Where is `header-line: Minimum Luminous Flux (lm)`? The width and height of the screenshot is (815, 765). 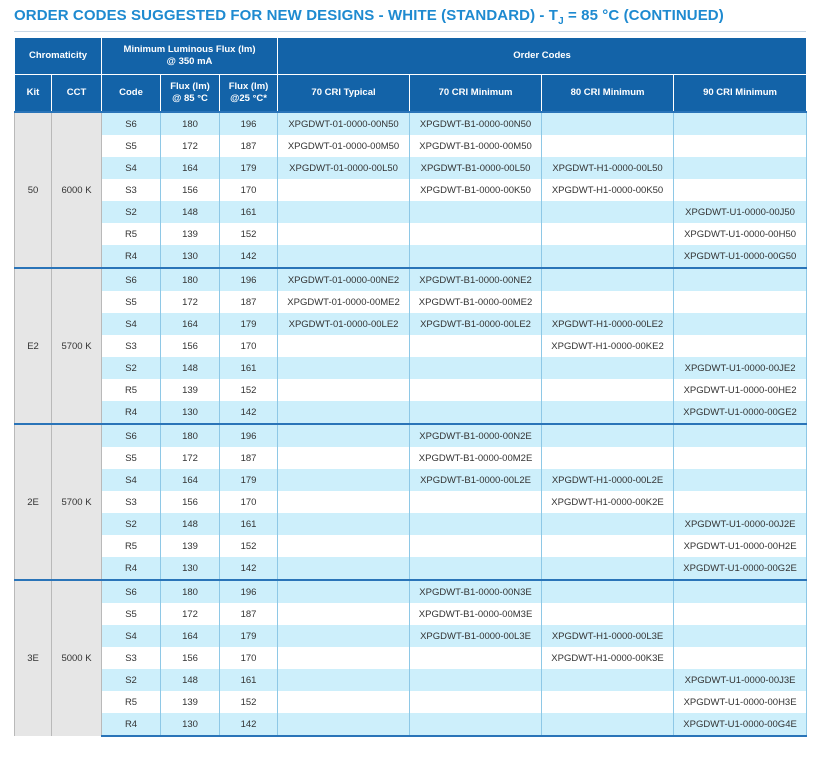
header-line: Minimum Luminous Flux (lm) is located at coordinates (189, 49).